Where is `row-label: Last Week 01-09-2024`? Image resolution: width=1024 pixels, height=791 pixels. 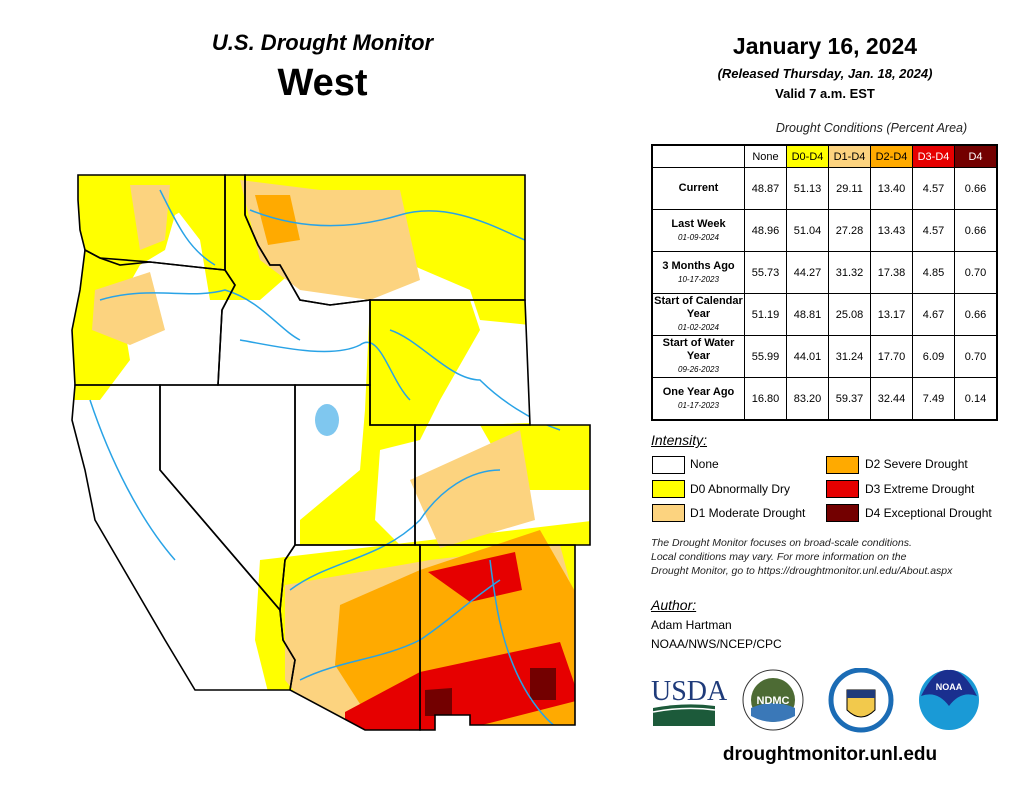
row-label: Last Week 01-09-2024 is located at coordinates (698, 230).